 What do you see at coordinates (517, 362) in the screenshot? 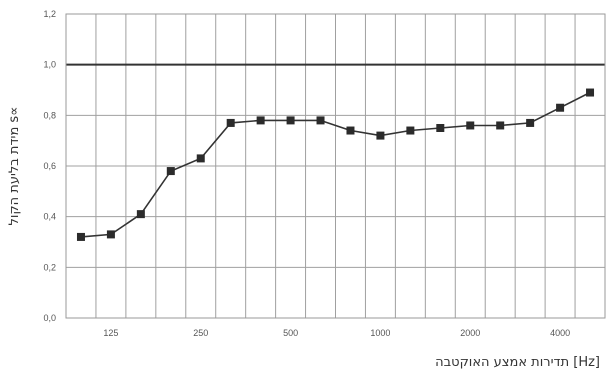
I see `x-axis-title: תדירות אמצע האוקטבה [Hz]` at bounding box center [517, 362].